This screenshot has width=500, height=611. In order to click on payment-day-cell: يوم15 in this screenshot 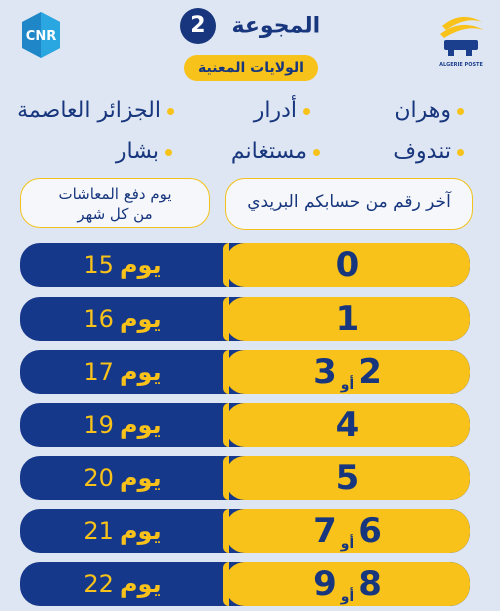, I will do `click(122, 265)`.